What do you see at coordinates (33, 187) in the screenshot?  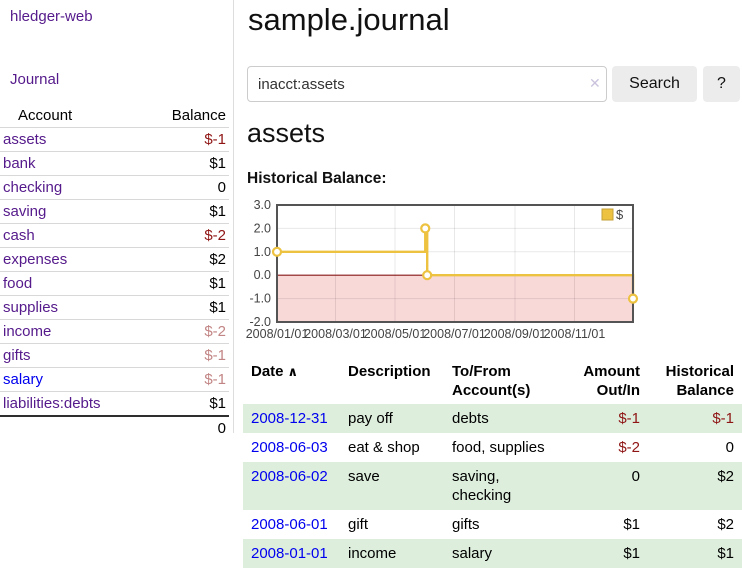 I see `account-link-checking: checking` at bounding box center [33, 187].